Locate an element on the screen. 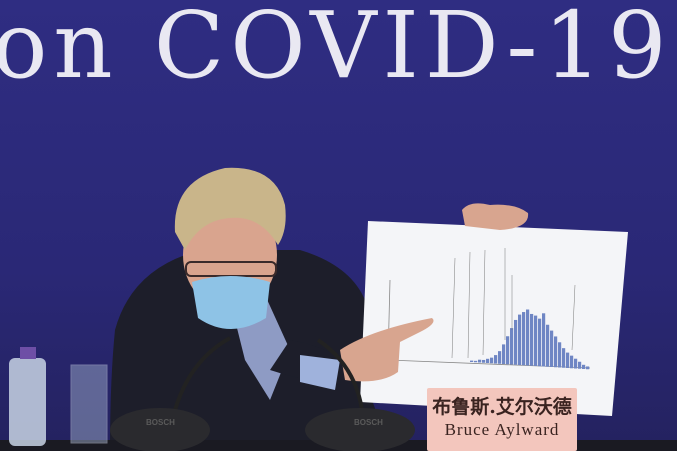  name-placard: 布鲁斯.艾尔沃德 Bruce Aylward is located at coordinates (502, 419).